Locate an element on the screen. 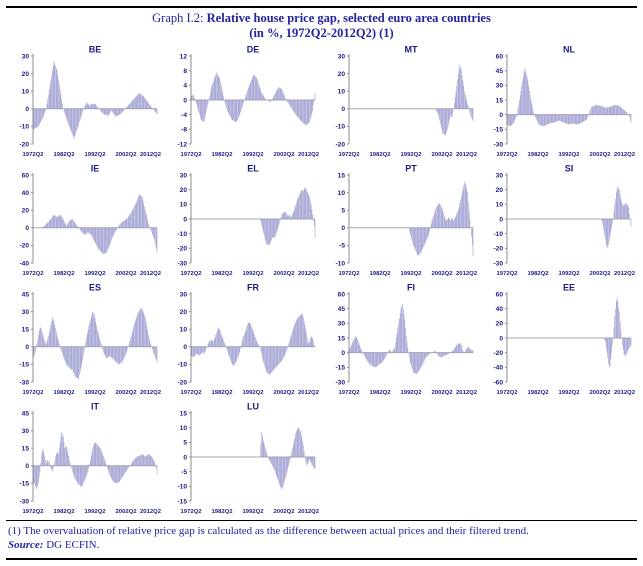 The image size is (643, 566). source-line: Source: DG ECFIN. is located at coordinates (321, 545).